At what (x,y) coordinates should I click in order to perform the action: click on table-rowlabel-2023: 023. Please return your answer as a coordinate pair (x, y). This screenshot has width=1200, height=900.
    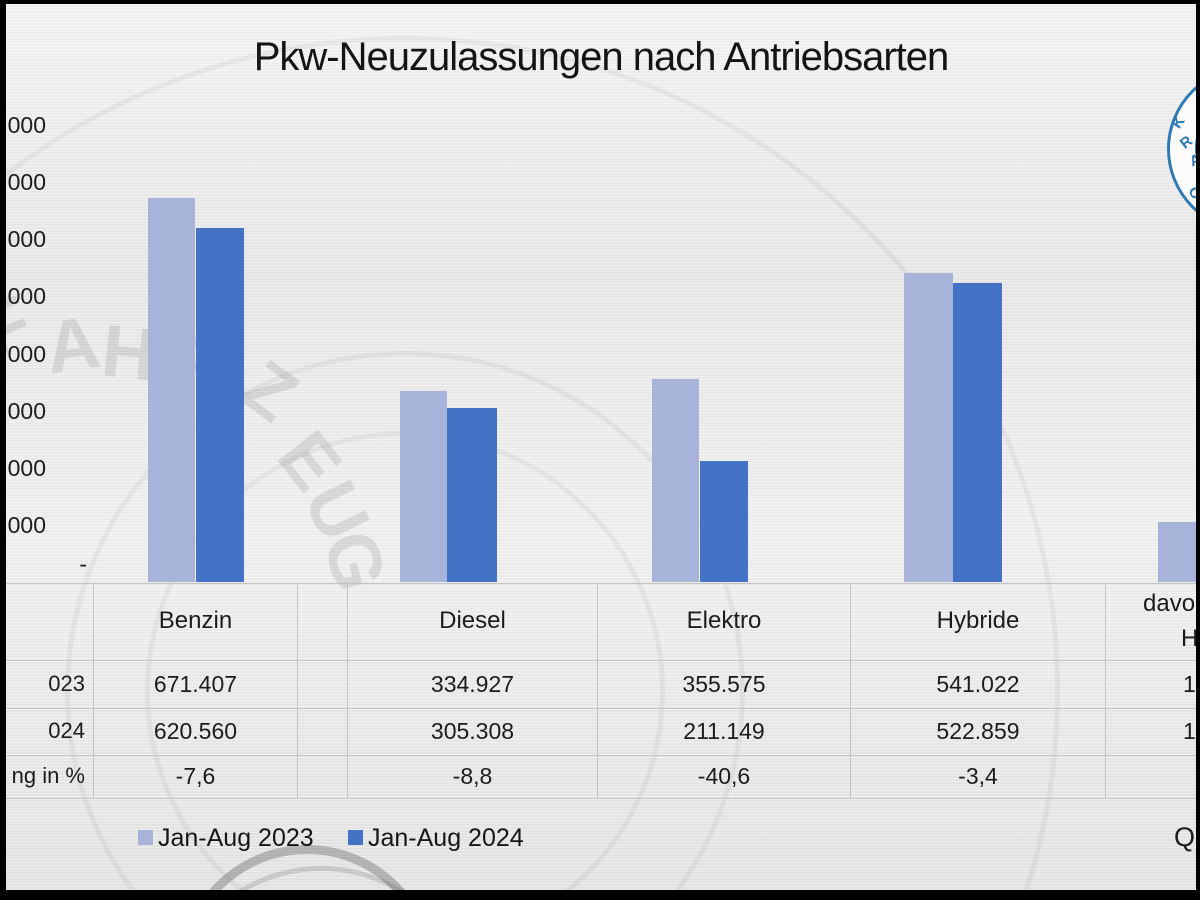
    Looking at the image, I should click on (66, 683).